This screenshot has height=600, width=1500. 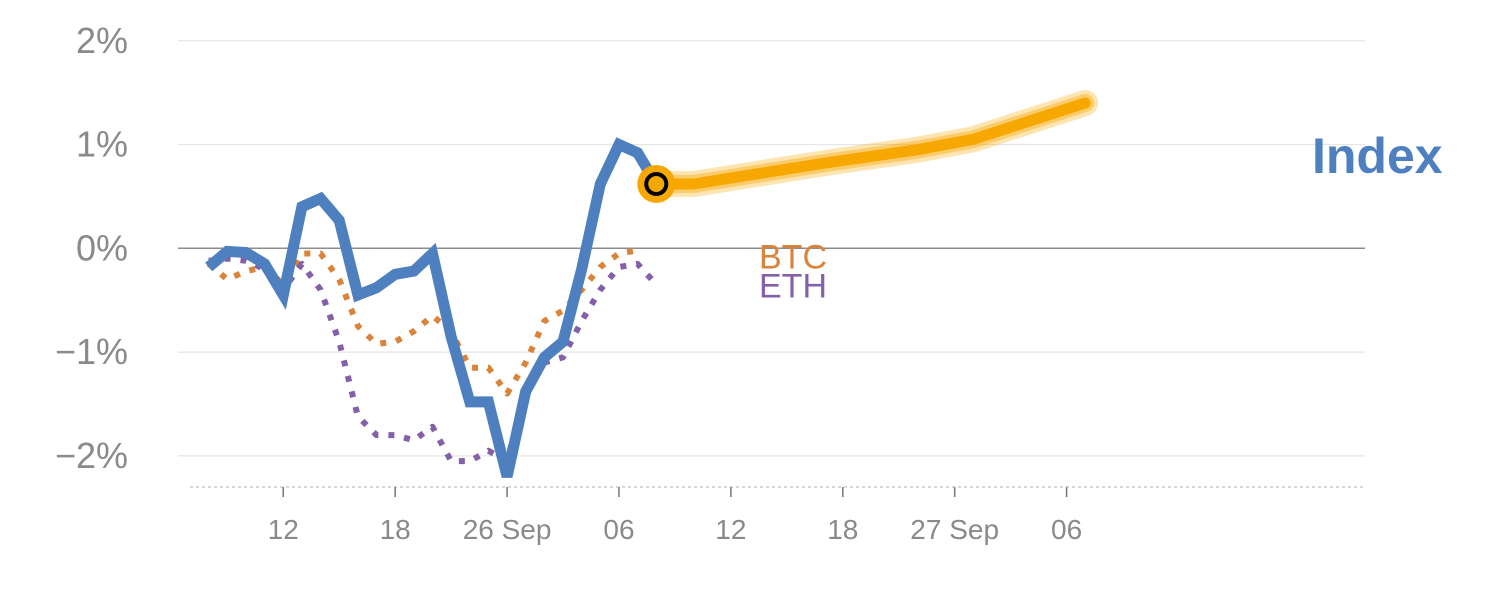 What do you see at coordinates (954, 529) in the screenshot?
I see `x-tick-label-6: 27 Sep` at bounding box center [954, 529].